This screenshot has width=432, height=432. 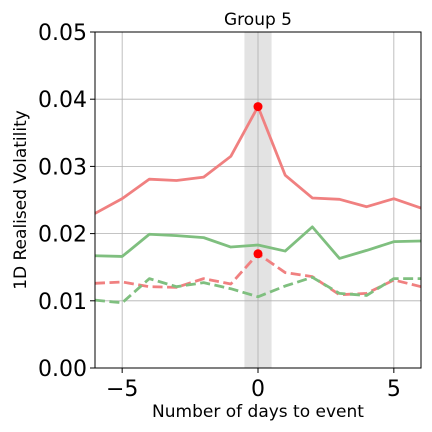 I want to click on y-tick-label-2: 0.02, so click(x=62, y=235).